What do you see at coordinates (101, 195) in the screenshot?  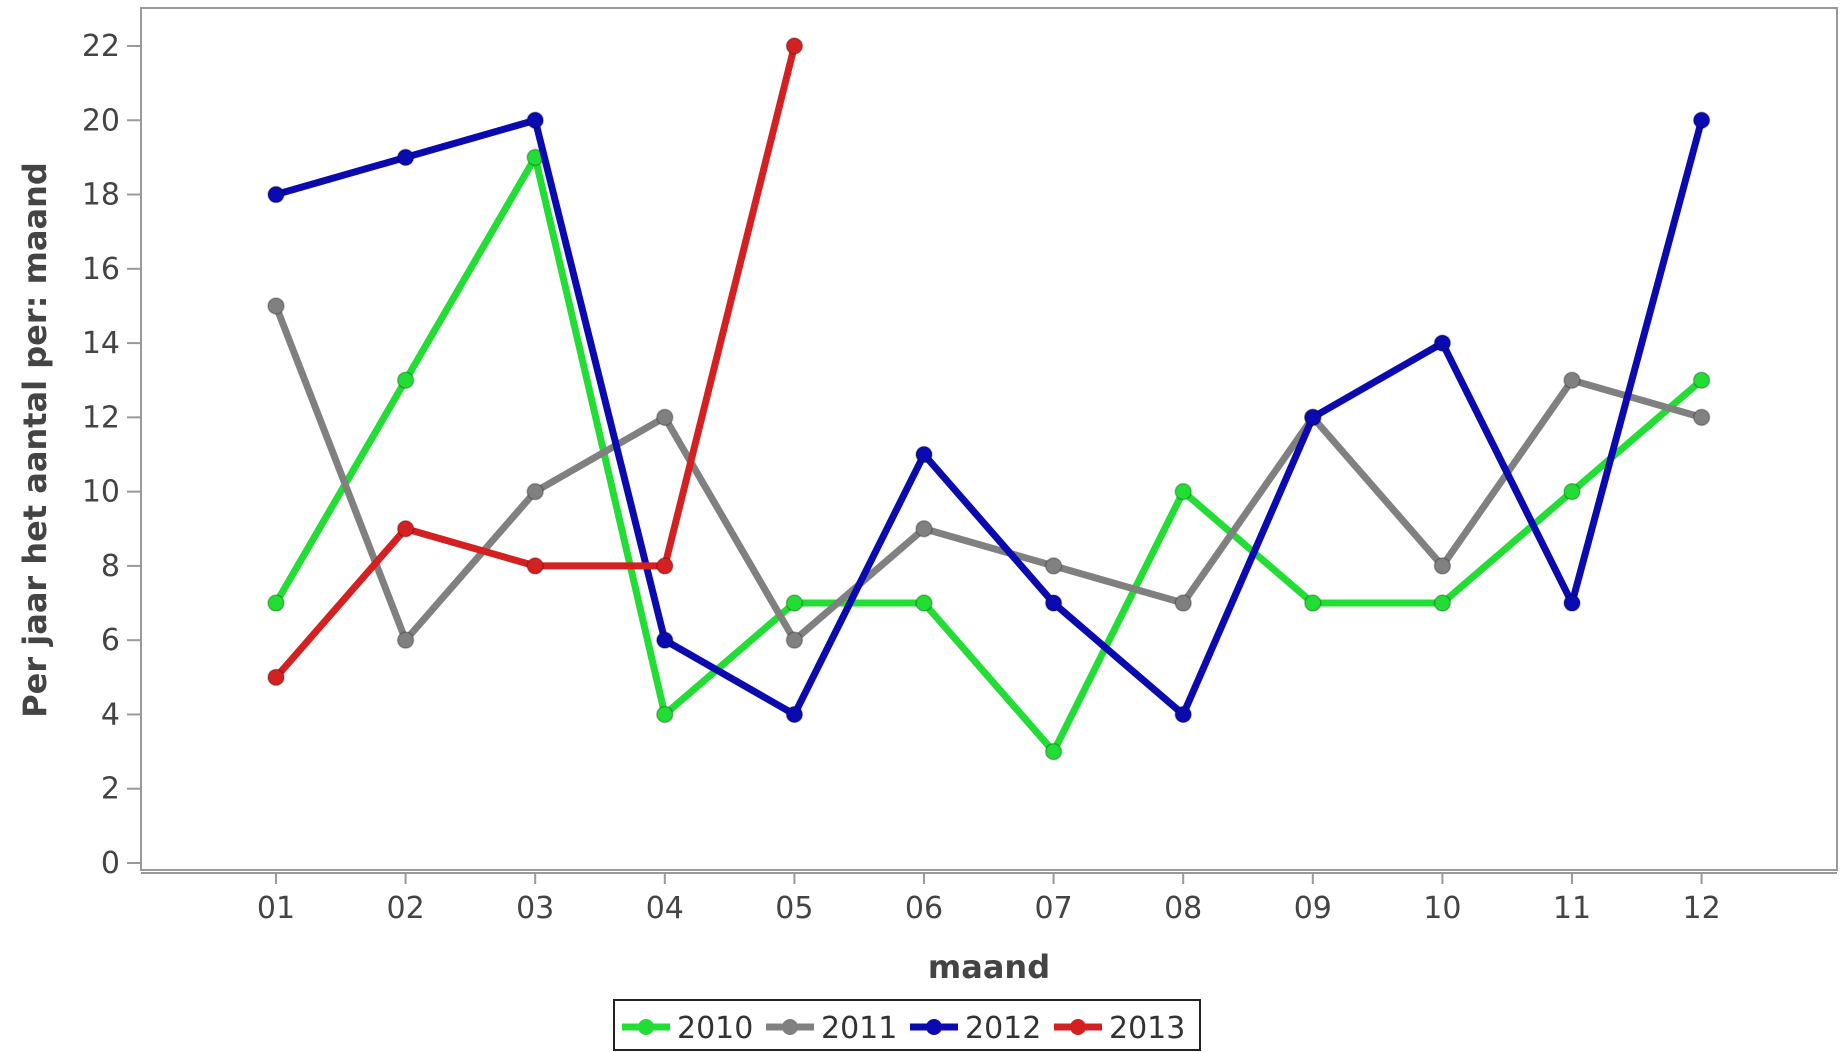 I see `y-tick-label: 18` at bounding box center [101, 195].